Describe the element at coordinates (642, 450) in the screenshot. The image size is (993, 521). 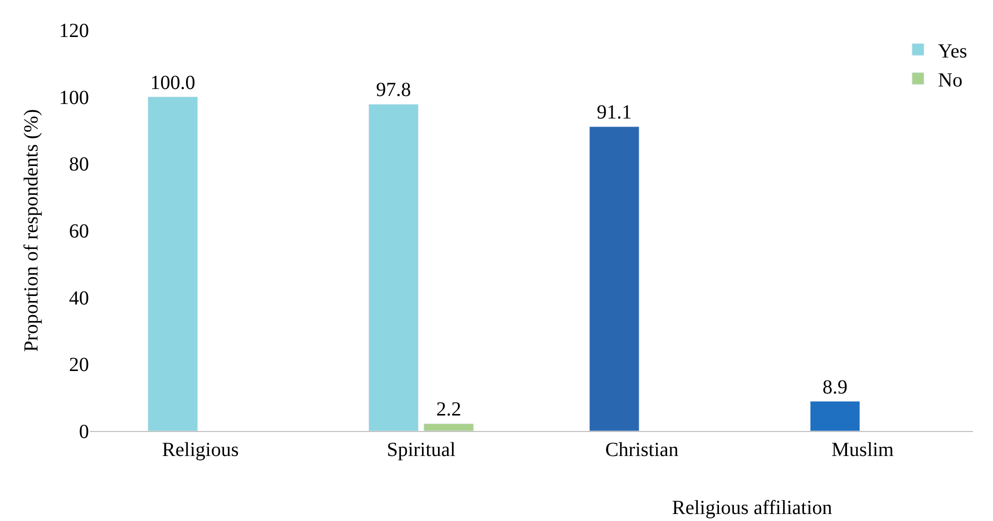
I see `x-tick-label: Christian` at that location.